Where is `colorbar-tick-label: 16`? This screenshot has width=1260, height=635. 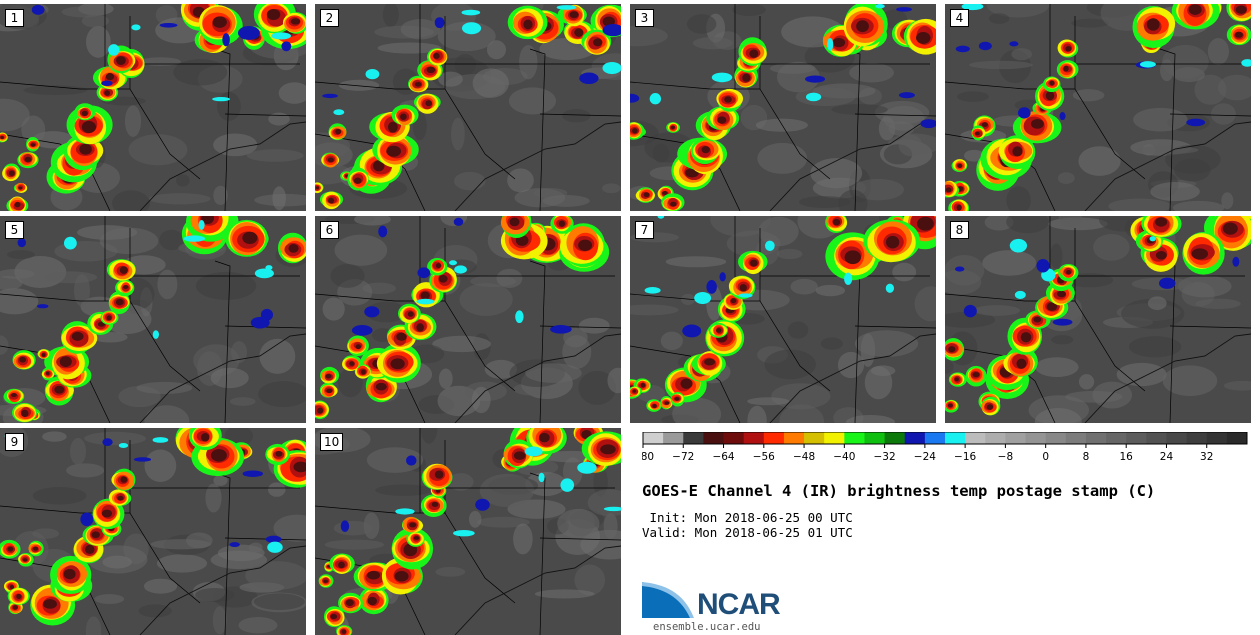
colorbar-tick-label: 16 is located at coordinates (1127, 457).